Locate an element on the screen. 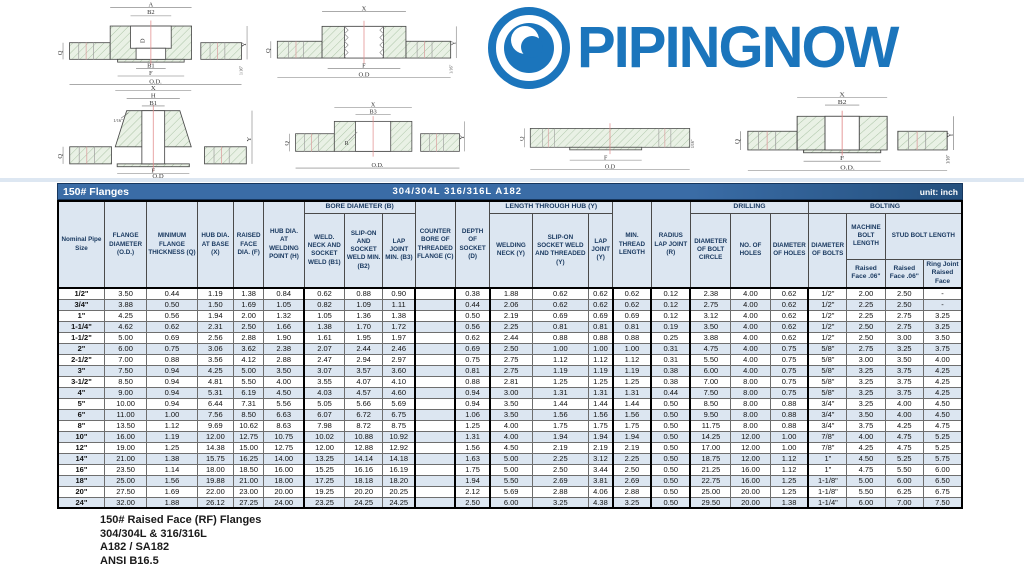  cell: 4.50 is located at coordinates (942, 414).